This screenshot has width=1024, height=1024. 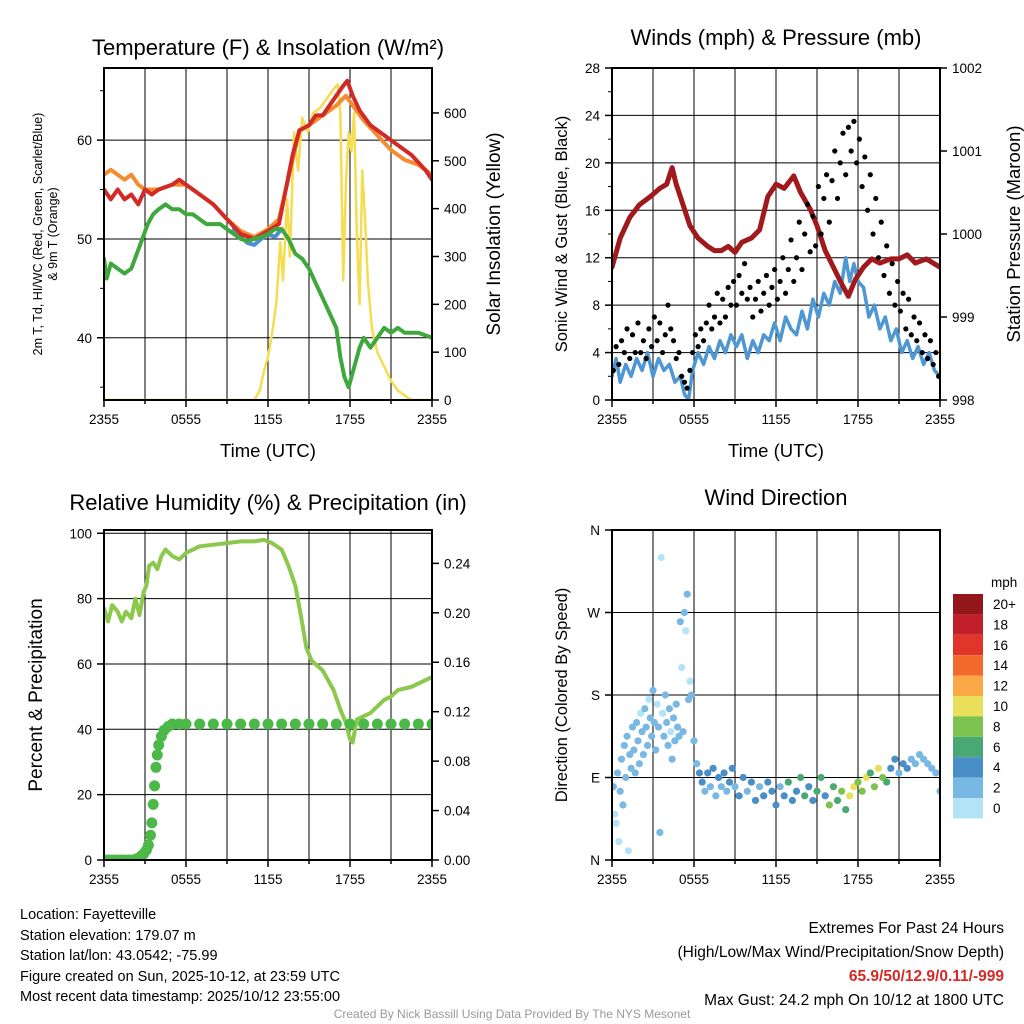 I want to click on y-tick-label-right: 1001, so click(x=967, y=151).